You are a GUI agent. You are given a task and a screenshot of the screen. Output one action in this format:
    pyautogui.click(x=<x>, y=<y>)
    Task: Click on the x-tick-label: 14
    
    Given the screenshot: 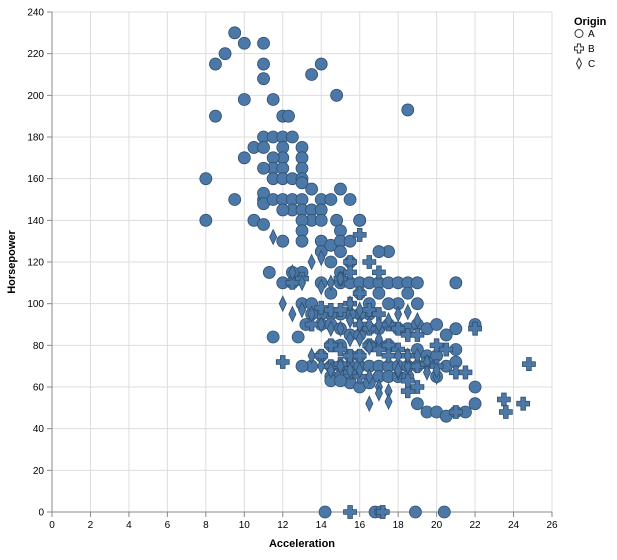 What is the action you would take?
    pyautogui.click(x=322, y=525)
    